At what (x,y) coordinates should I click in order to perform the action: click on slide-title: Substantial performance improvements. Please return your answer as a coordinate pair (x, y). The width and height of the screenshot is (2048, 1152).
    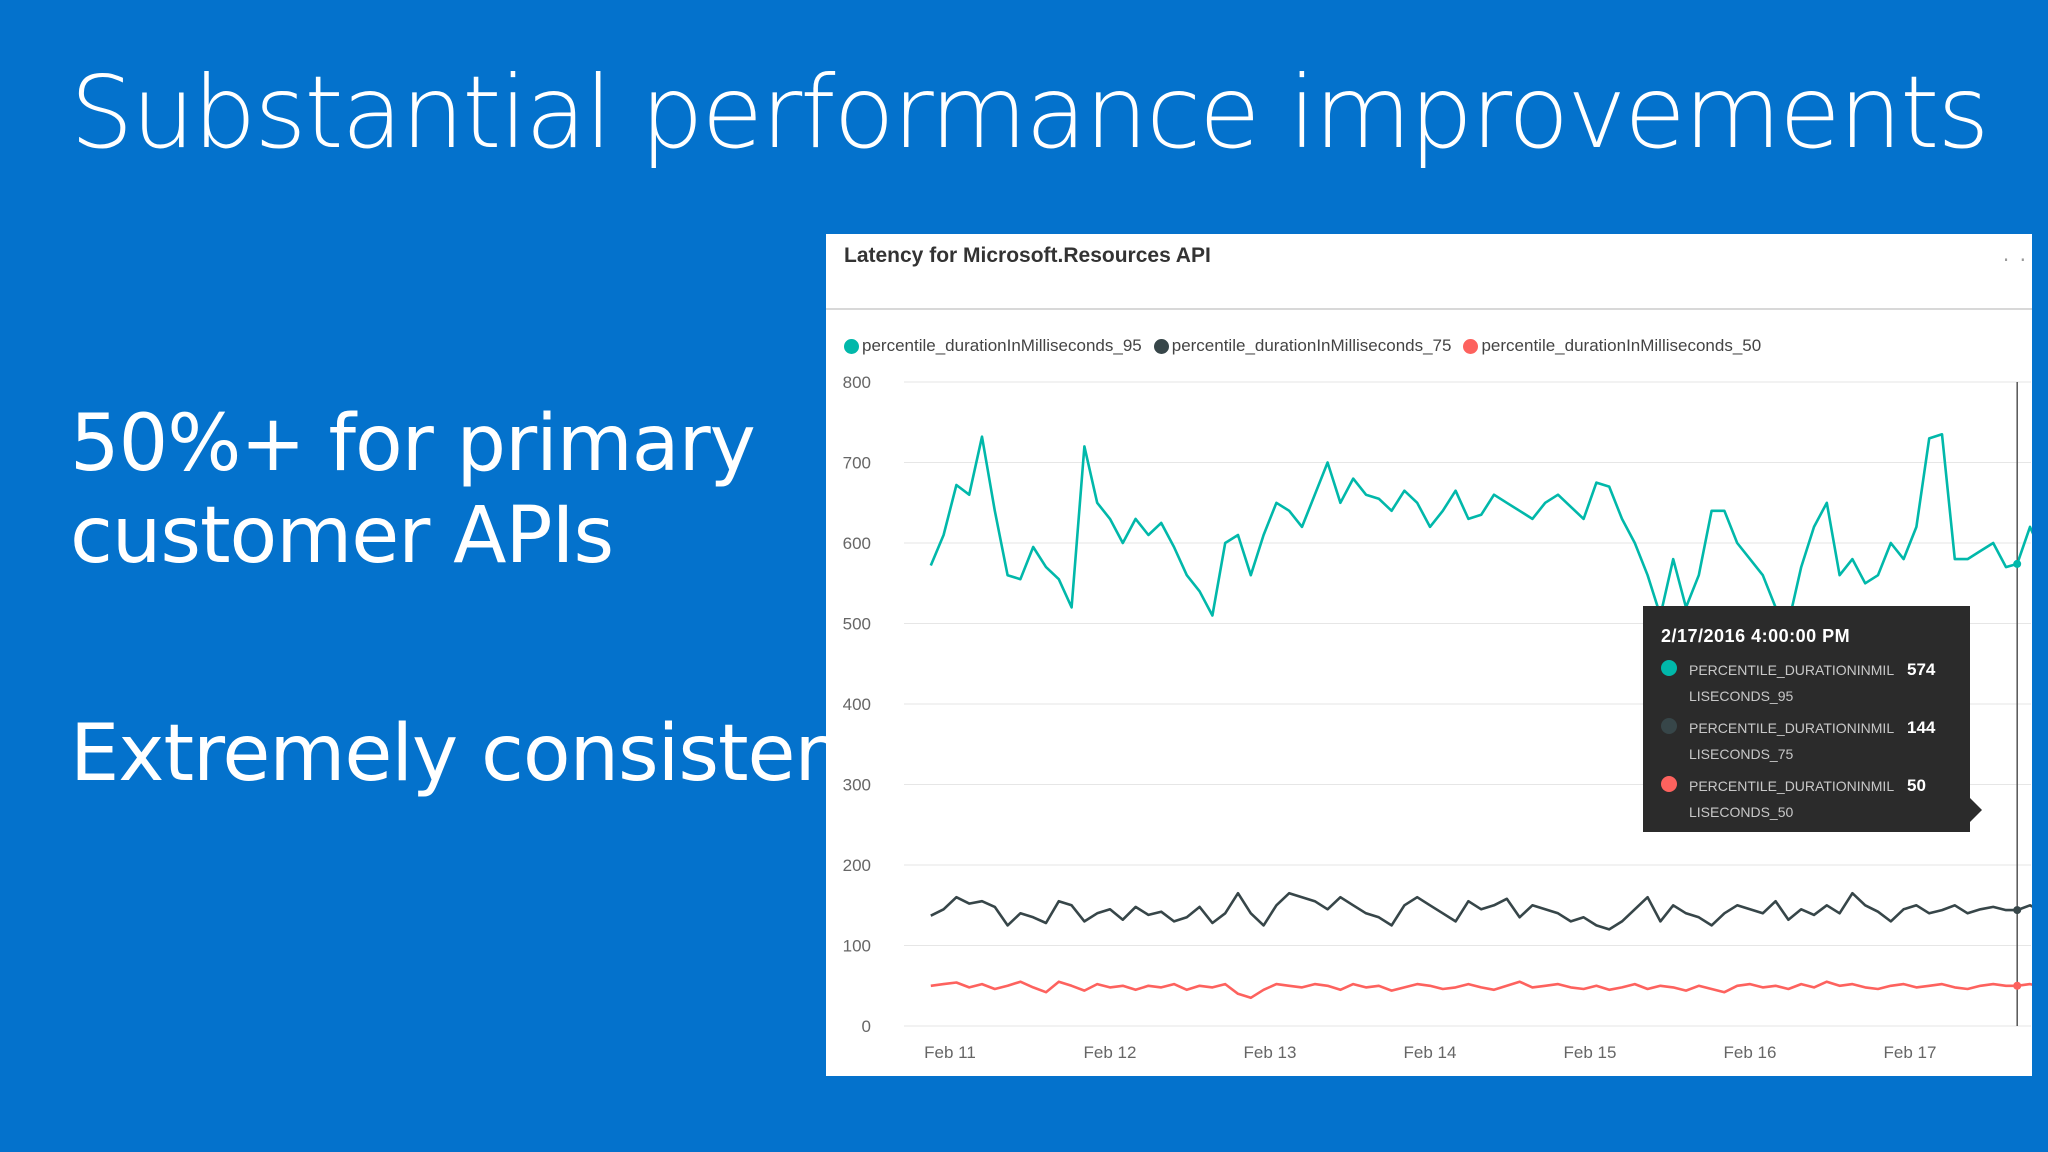
    Looking at the image, I should click on (1029, 112).